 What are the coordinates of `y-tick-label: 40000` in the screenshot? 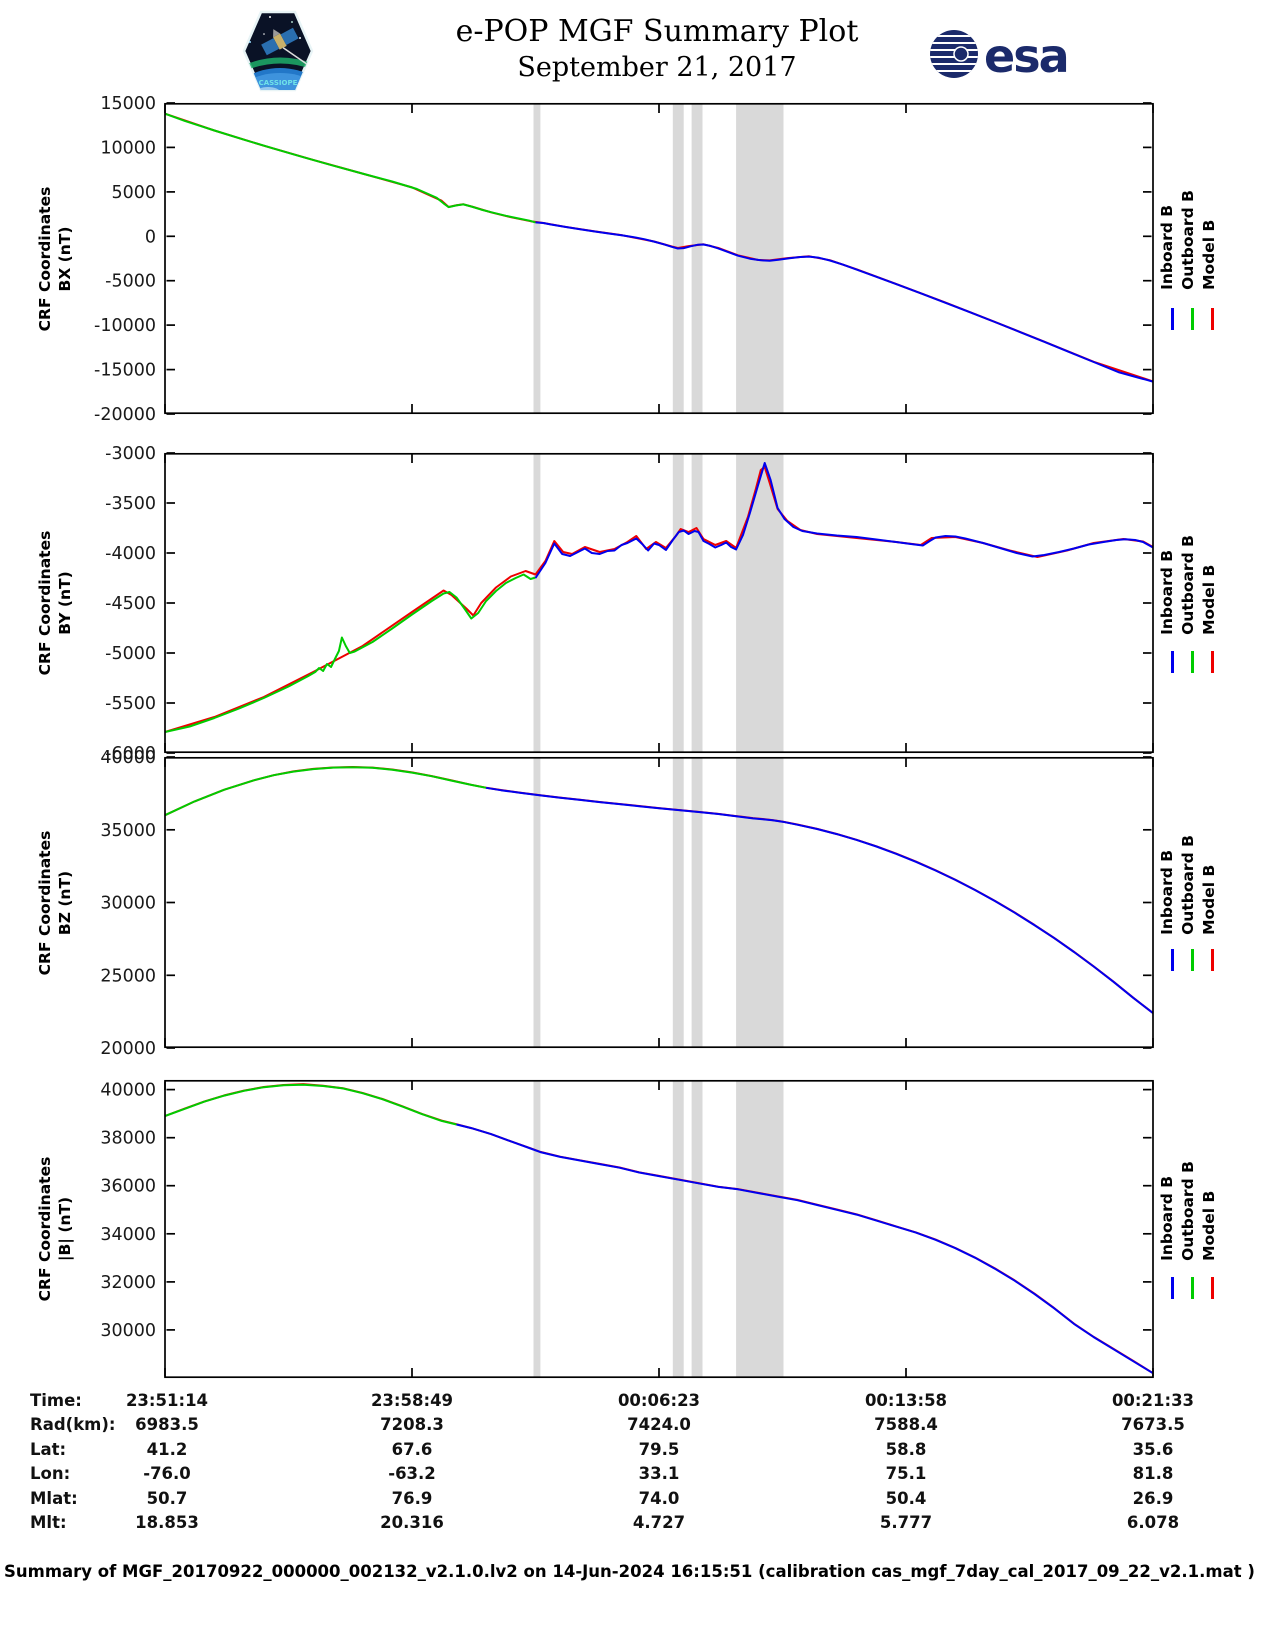 It's located at (128, 758).